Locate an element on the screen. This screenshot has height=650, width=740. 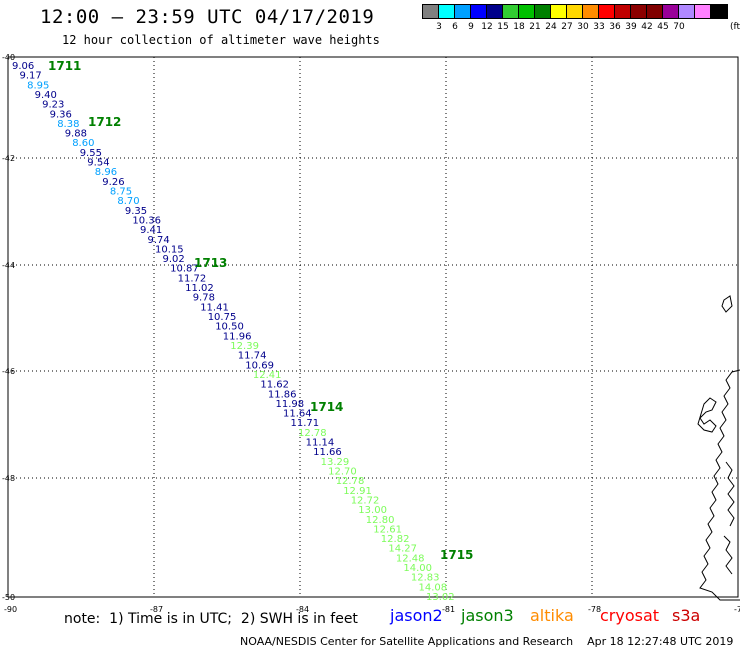
wave-height-value: 9.17 is located at coordinates (31, 76).